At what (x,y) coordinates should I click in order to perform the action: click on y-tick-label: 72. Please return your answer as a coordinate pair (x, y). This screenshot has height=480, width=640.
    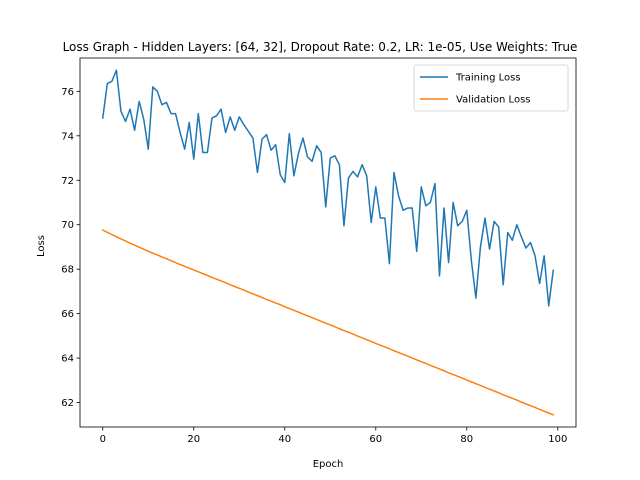
    Looking at the image, I should click on (67, 181).